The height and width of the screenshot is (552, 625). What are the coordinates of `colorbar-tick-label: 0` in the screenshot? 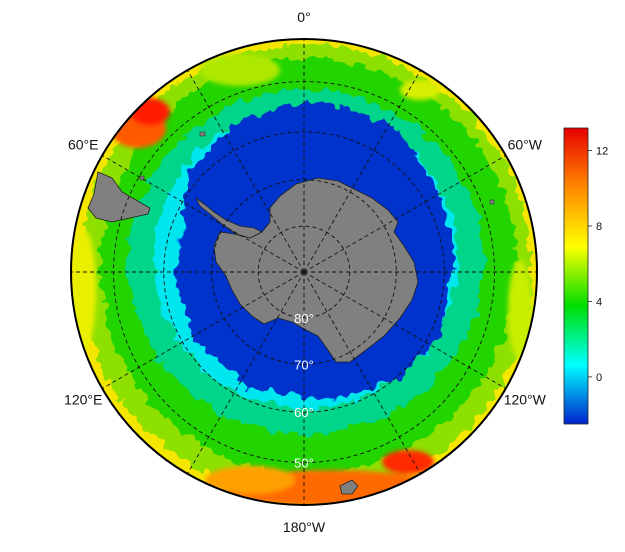 It's located at (599, 378).